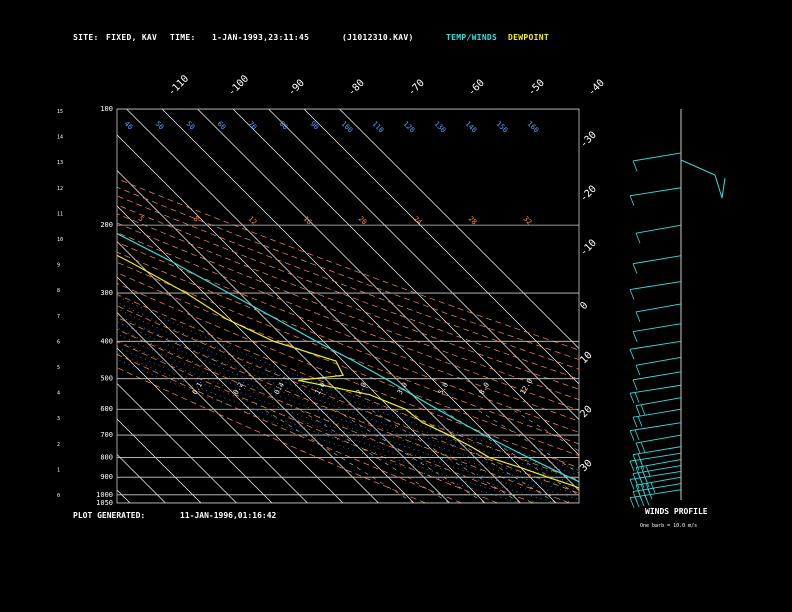  Describe the element at coordinates (296, 88) in the screenshot. I see `isotherm-label: -90` at that location.